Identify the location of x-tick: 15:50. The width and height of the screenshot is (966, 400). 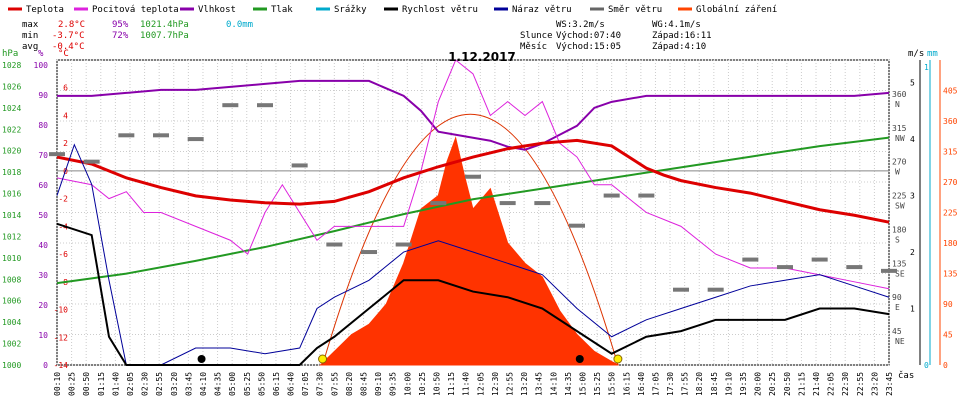
(612, 384).